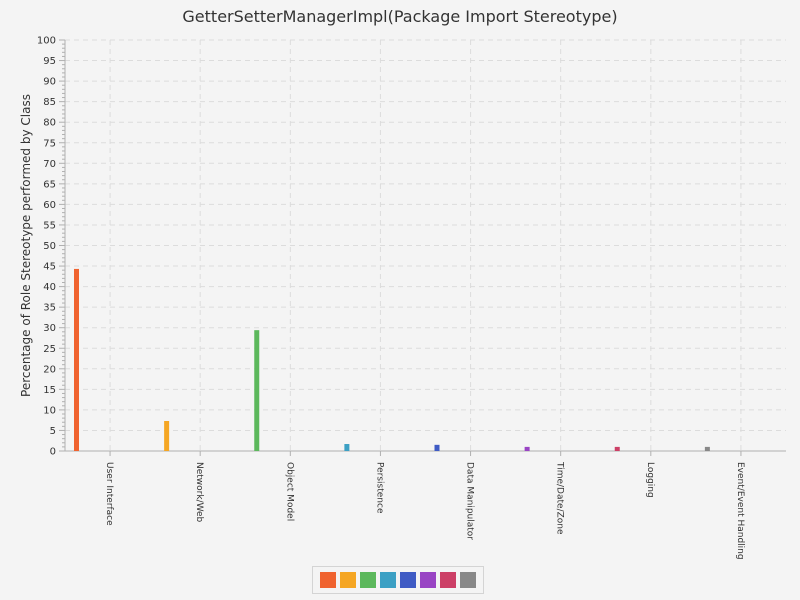  I want to click on y-tick-label: 45, so click(49, 267).